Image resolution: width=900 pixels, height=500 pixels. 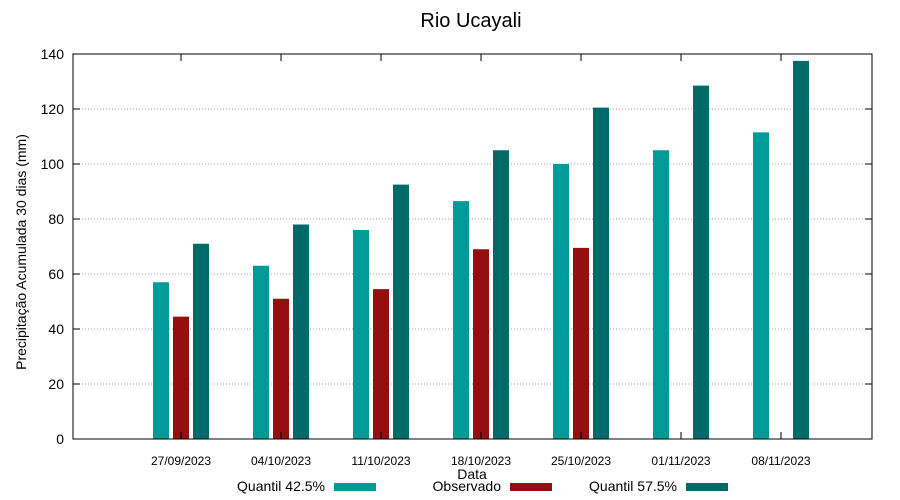 What do you see at coordinates (56, 329) in the screenshot?
I see `y-tick-label: 40` at bounding box center [56, 329].